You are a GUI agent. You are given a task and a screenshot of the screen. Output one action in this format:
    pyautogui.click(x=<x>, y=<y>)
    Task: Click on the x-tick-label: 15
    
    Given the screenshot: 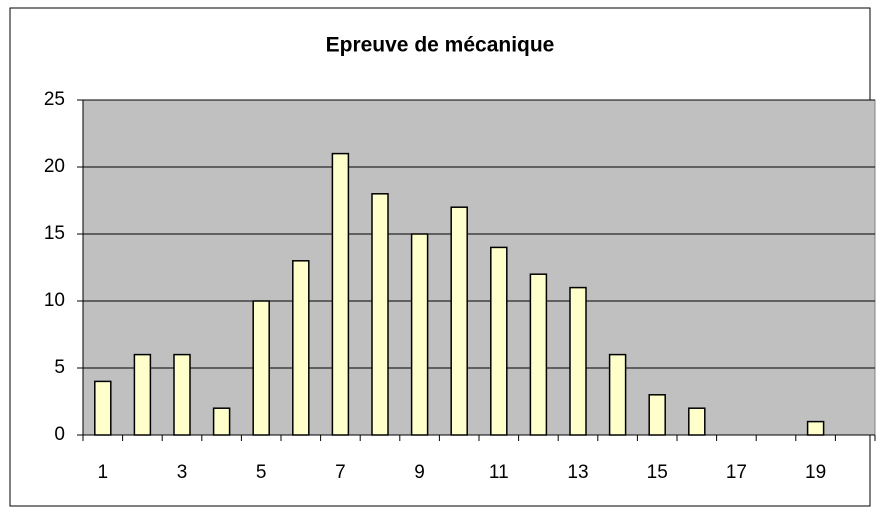 What is the action you would take?
    pyautogui.click(x=657, y=472)
    